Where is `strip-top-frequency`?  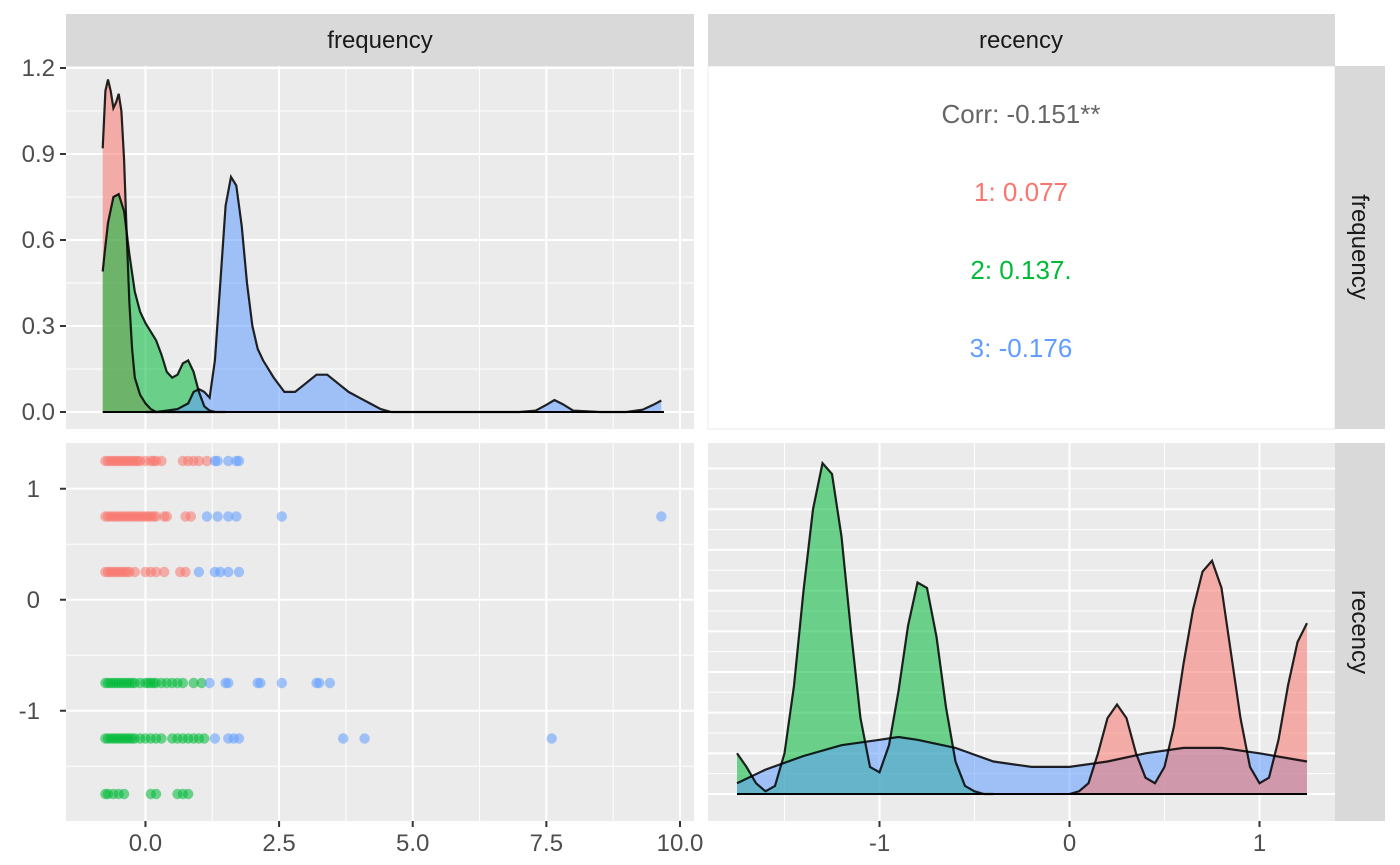 strip-top-frequency is located at coordinates (380, 40).